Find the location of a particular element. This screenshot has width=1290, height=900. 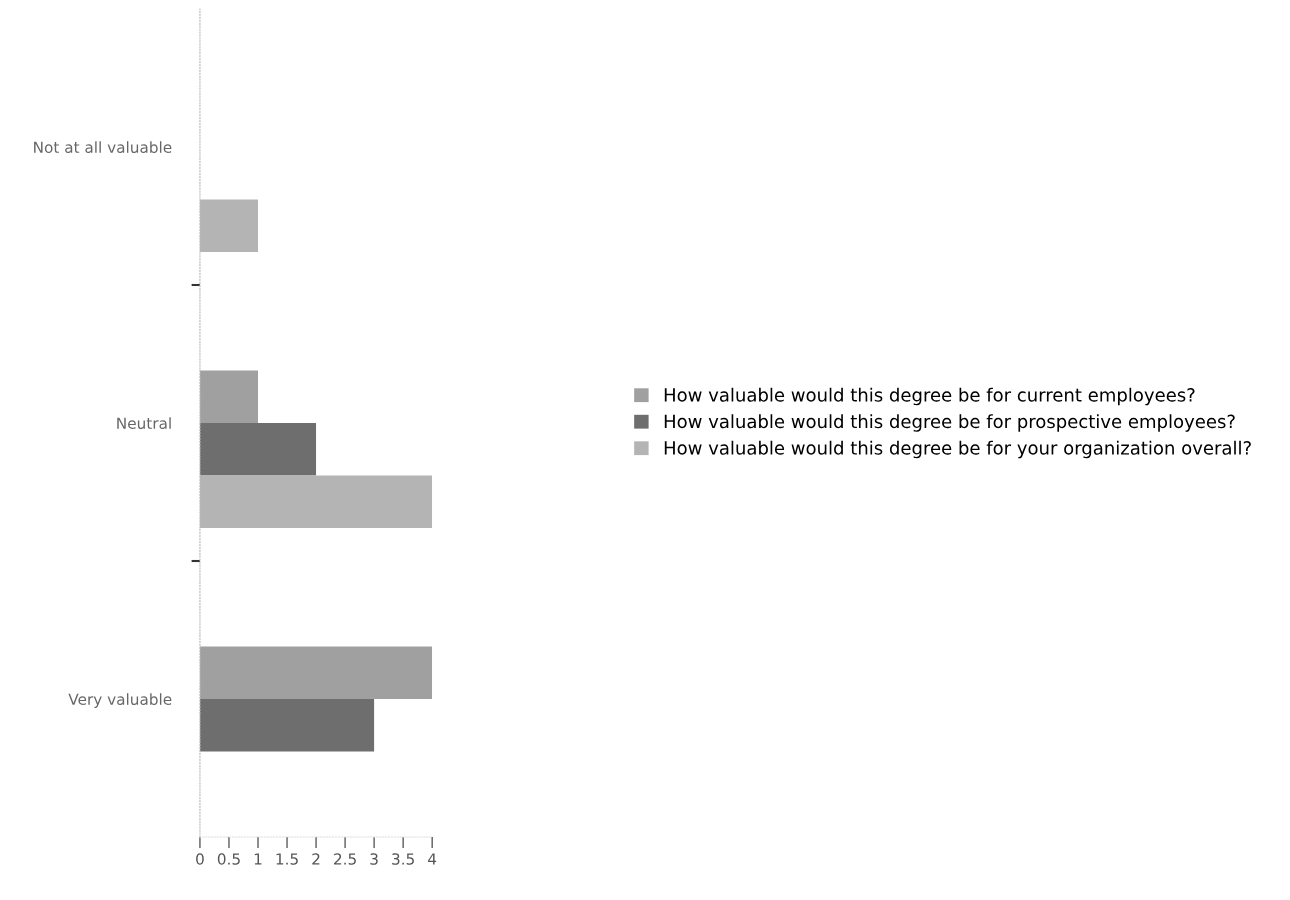

x-tick-label: 3.5 is located at coordinates (403, 859).